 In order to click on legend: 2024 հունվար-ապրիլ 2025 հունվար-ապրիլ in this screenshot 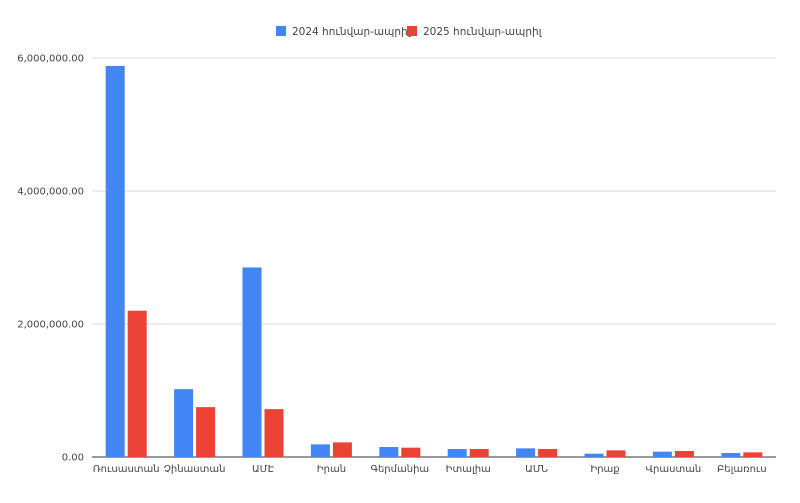, I will do `click(409, 32)`.